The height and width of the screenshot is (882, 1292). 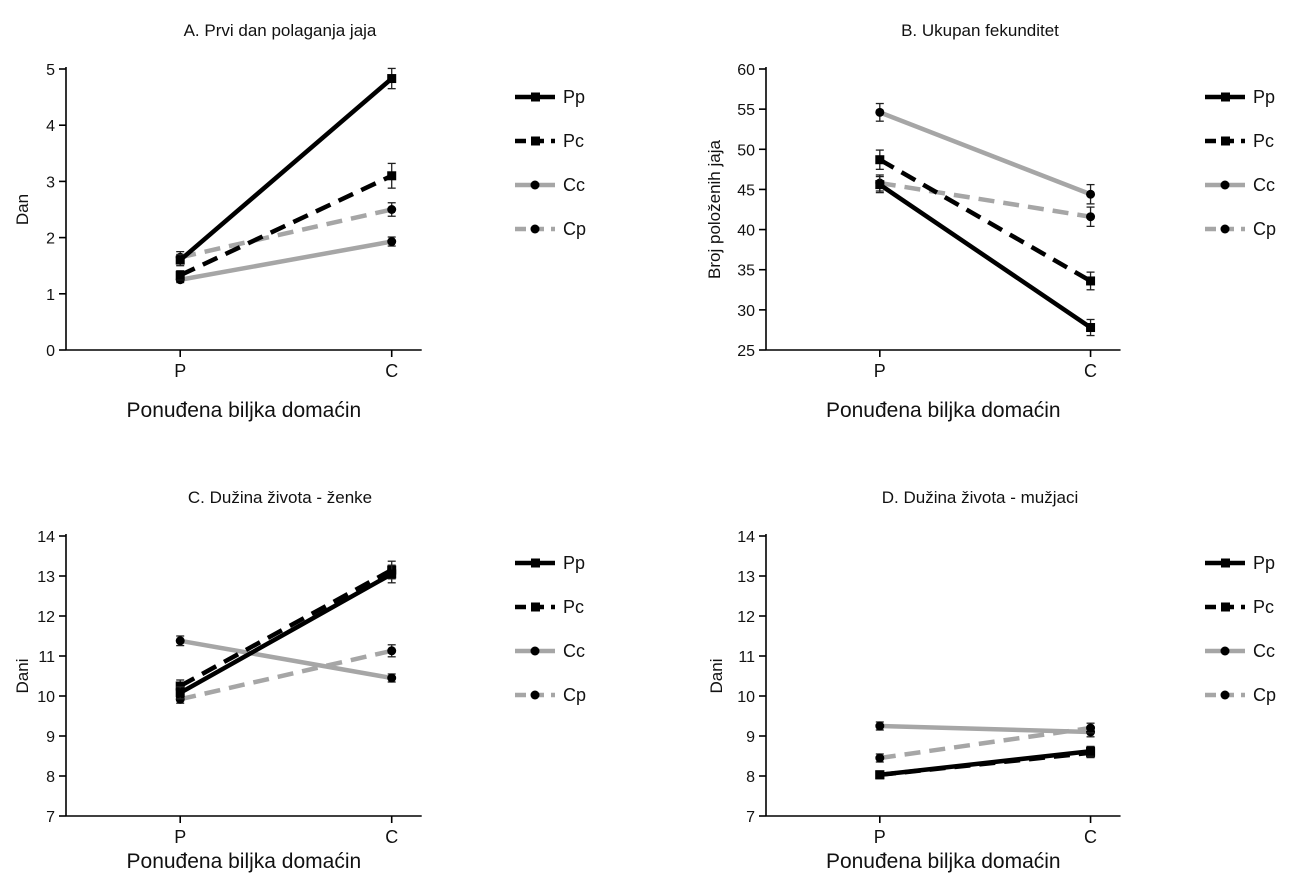 What do you see at coordinates (746, 537) in the screenshot?
I see `y-tick-label: 14` at bounding box center [746, 537].